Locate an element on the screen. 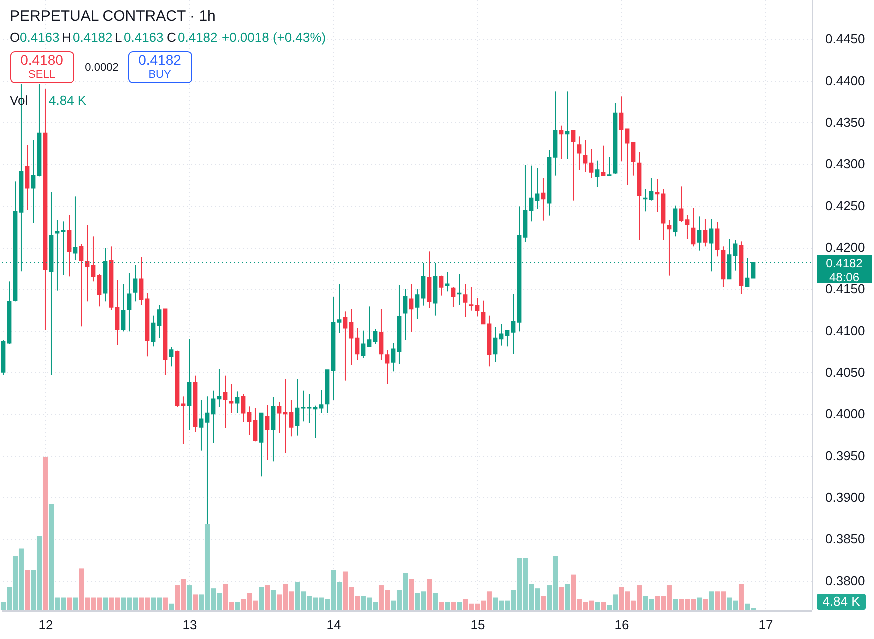 The image size is (874, 639). y-tick-label: 0.4350 is located at coordinates (846, 122).